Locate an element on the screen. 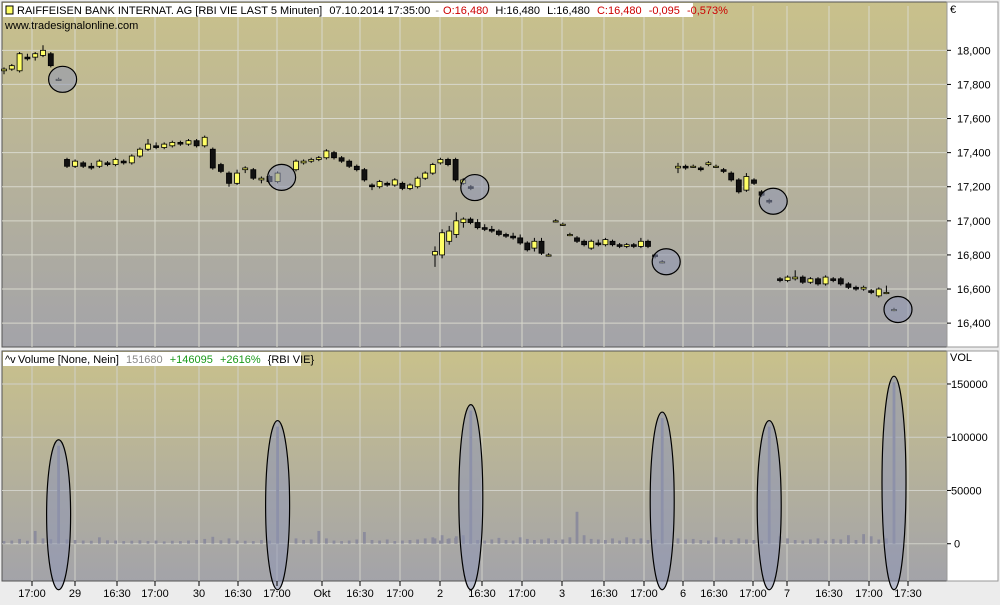  price-tick-label: 18,000 is located at coordinates (974, 51).